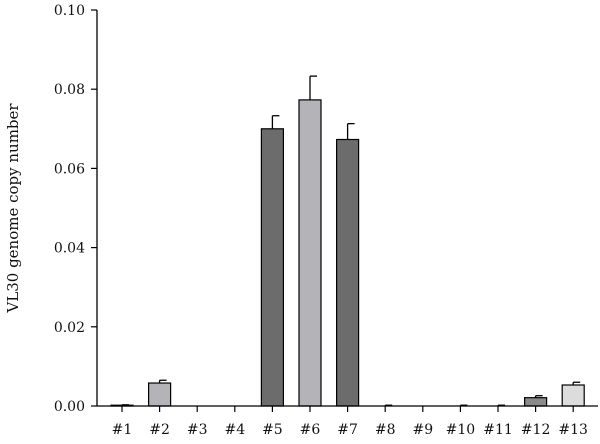 The image size is (600, 444). I want to click on x-axis: #1 #2 #3 #4 #5 #6 #7 #8 #9 #10 #11 #12 #13, so click(347, 421).